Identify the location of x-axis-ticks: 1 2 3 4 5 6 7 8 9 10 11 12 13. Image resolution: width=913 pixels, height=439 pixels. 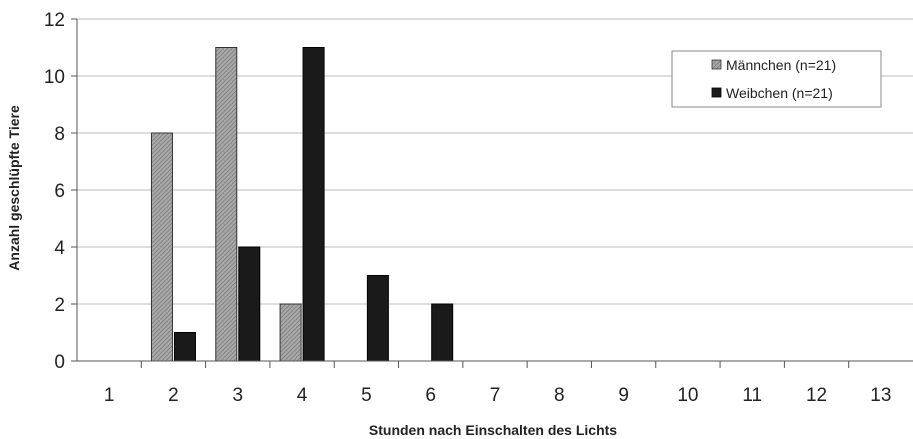
(497, 383).